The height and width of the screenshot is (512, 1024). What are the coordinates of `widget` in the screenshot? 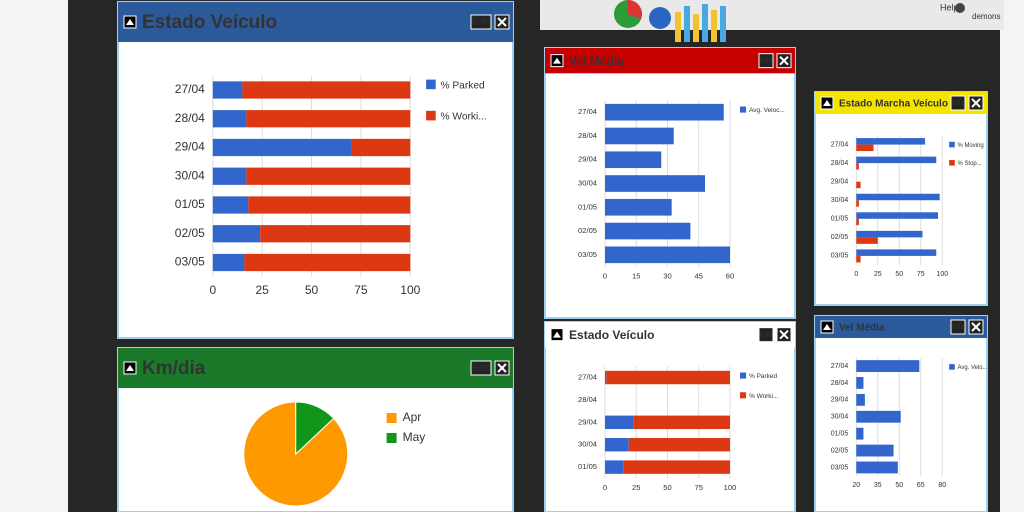 It's located at (901, 413).